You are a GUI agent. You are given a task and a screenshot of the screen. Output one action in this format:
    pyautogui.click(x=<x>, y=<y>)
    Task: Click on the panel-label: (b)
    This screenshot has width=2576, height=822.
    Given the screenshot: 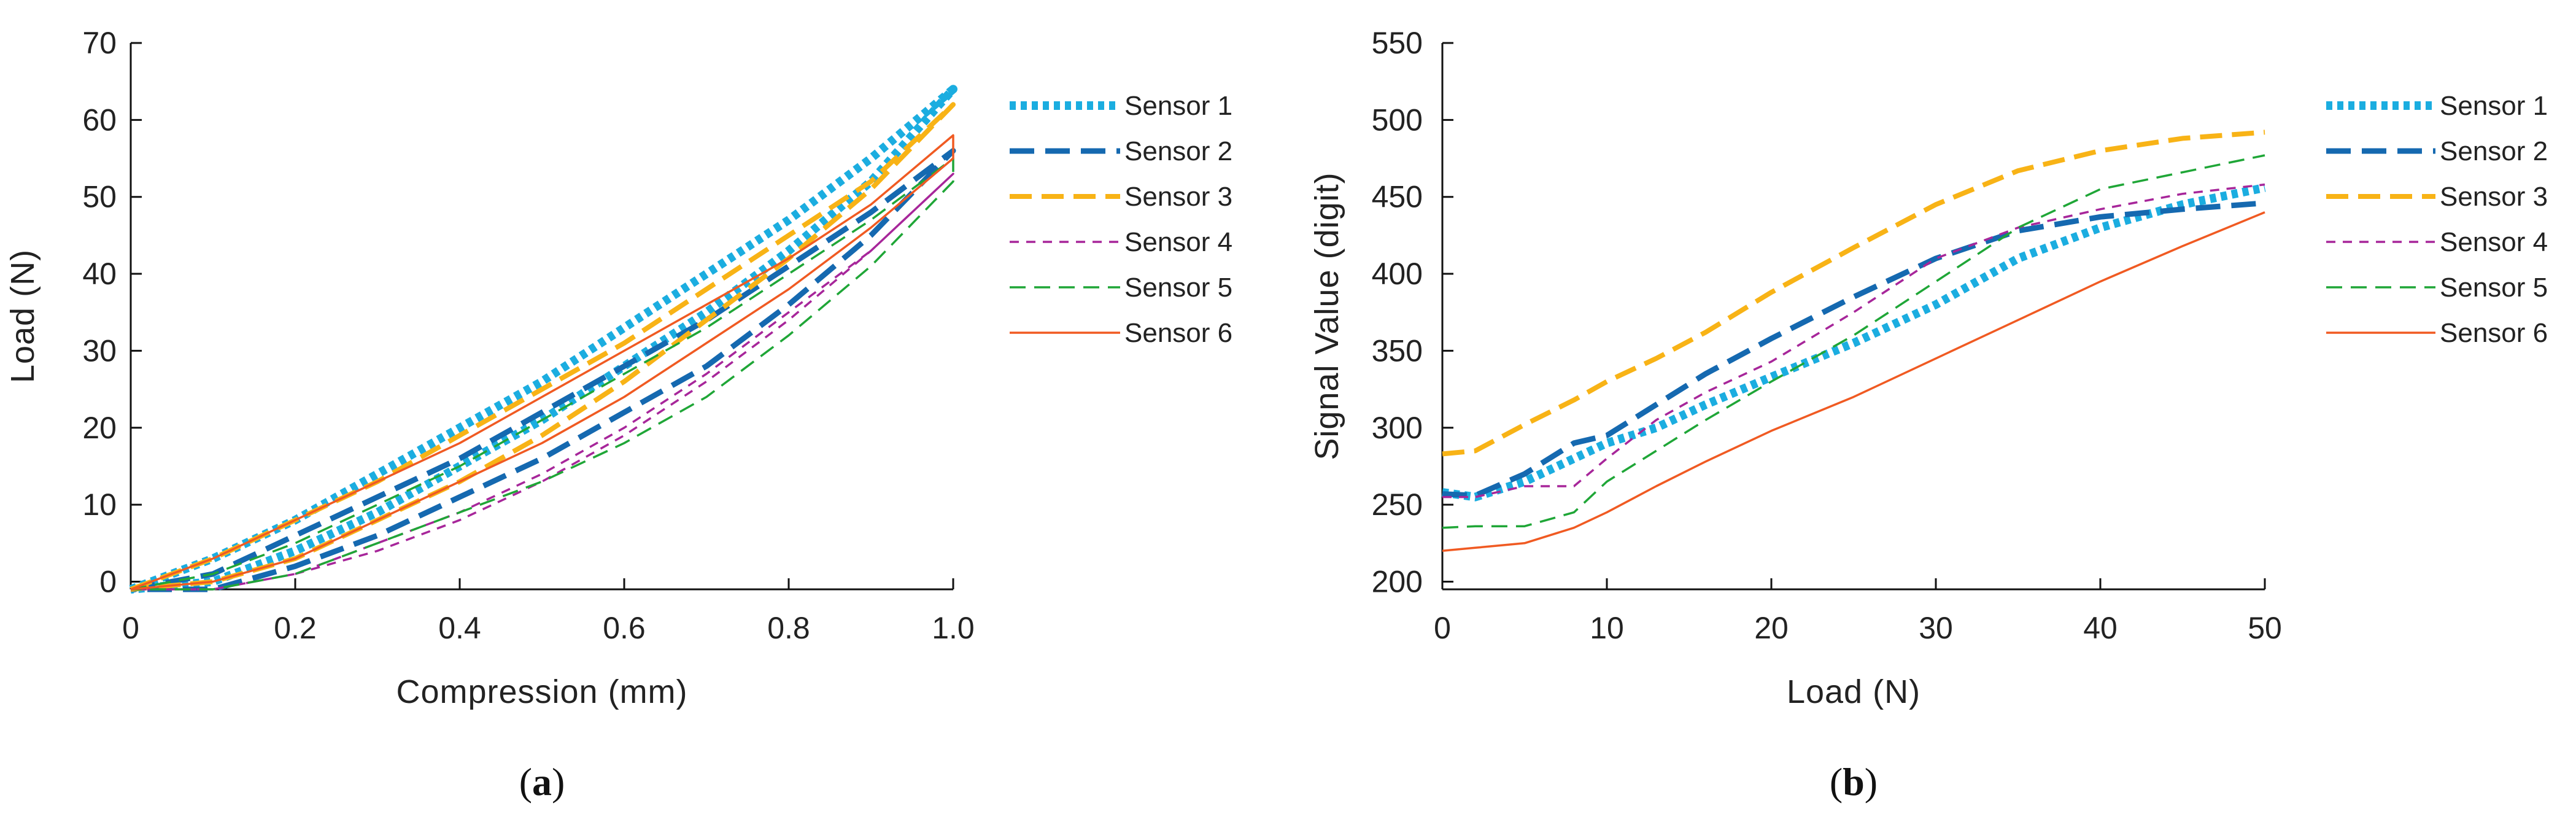 What is the action you would take?
    pyautogui.click(x=1854, y=782)
    